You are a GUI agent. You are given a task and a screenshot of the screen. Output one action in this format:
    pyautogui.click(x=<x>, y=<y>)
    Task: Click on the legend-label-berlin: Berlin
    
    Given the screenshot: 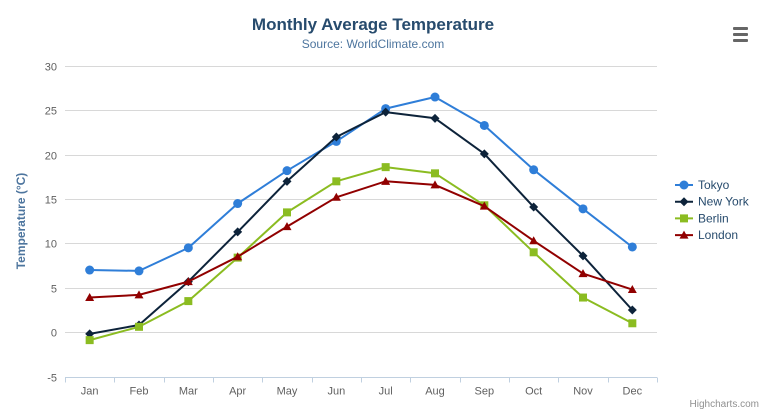 What is the action you would take?
    pyautogui.click(x=713, y=218)
    